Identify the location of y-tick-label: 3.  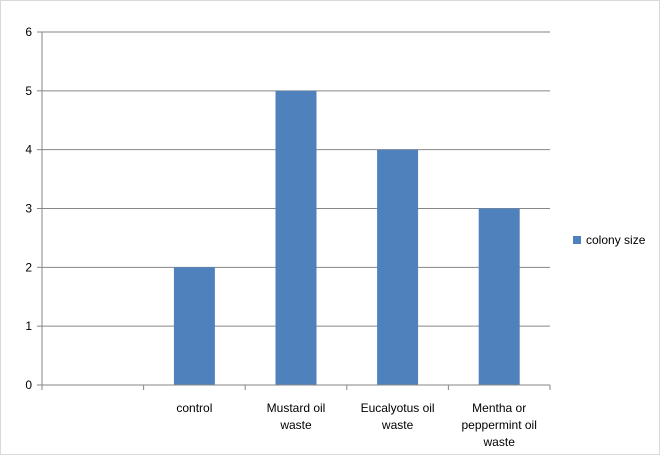
(28, 209).